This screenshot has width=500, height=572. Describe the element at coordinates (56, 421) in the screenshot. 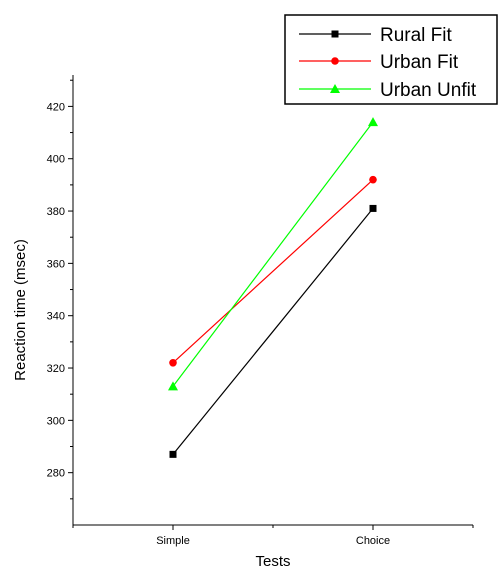

I see `y-tick-label: 300` at that location.